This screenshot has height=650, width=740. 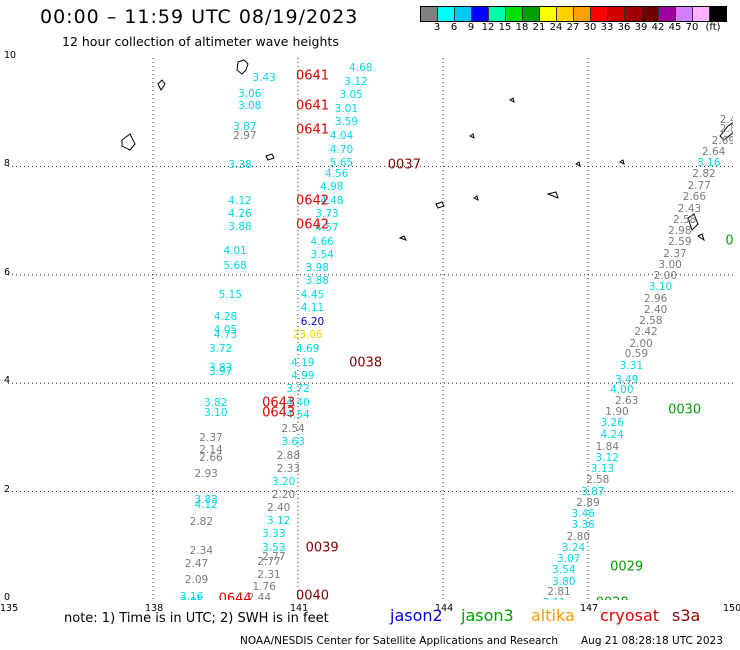 I want to click on pass-time-label: 0644, so click(x=235, y=595).